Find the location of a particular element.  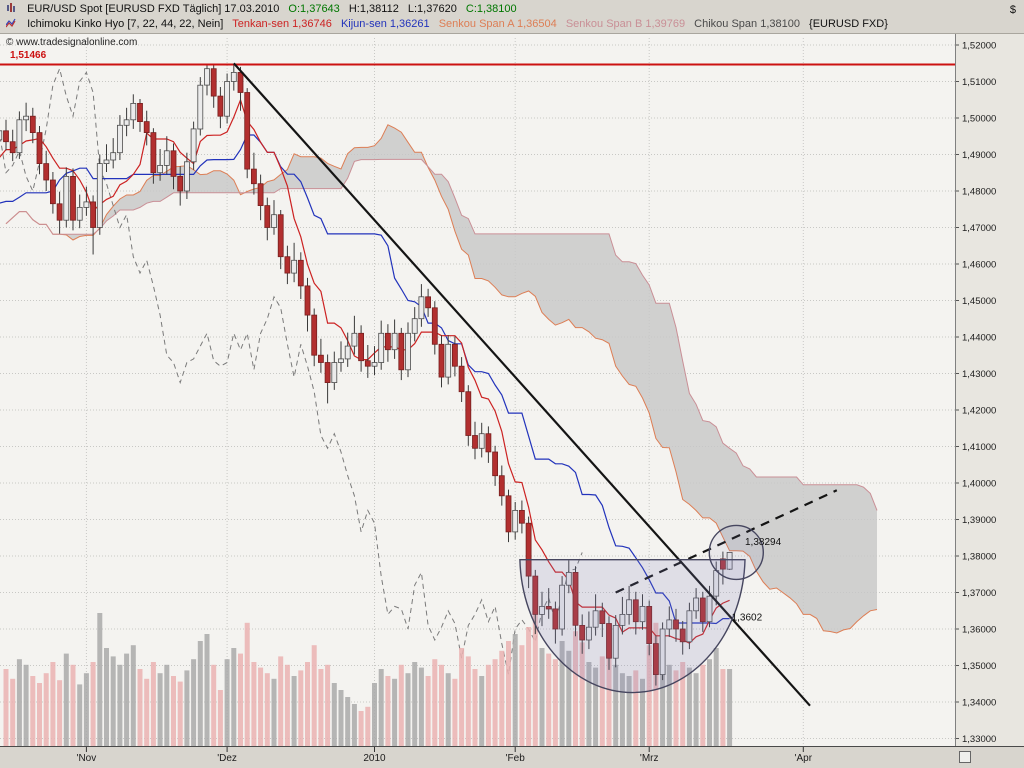

month-label: 'Dez is located at coordinates (227, 758).